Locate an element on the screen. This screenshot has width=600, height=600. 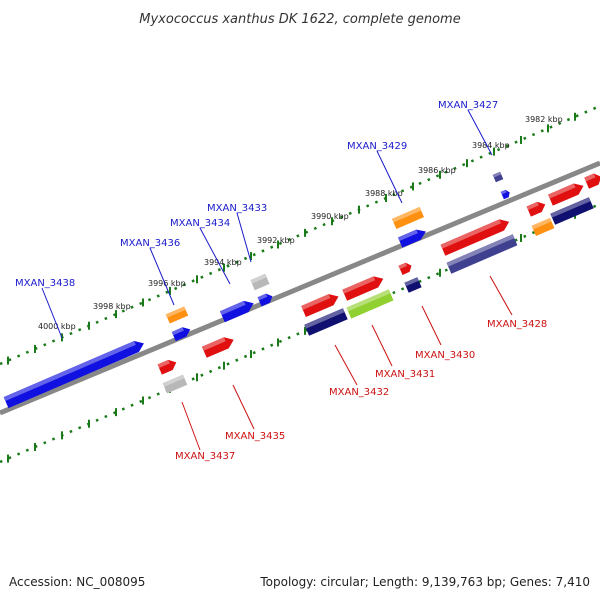
feature-mxan-3435-highlight is located at coordinates (213, 344).